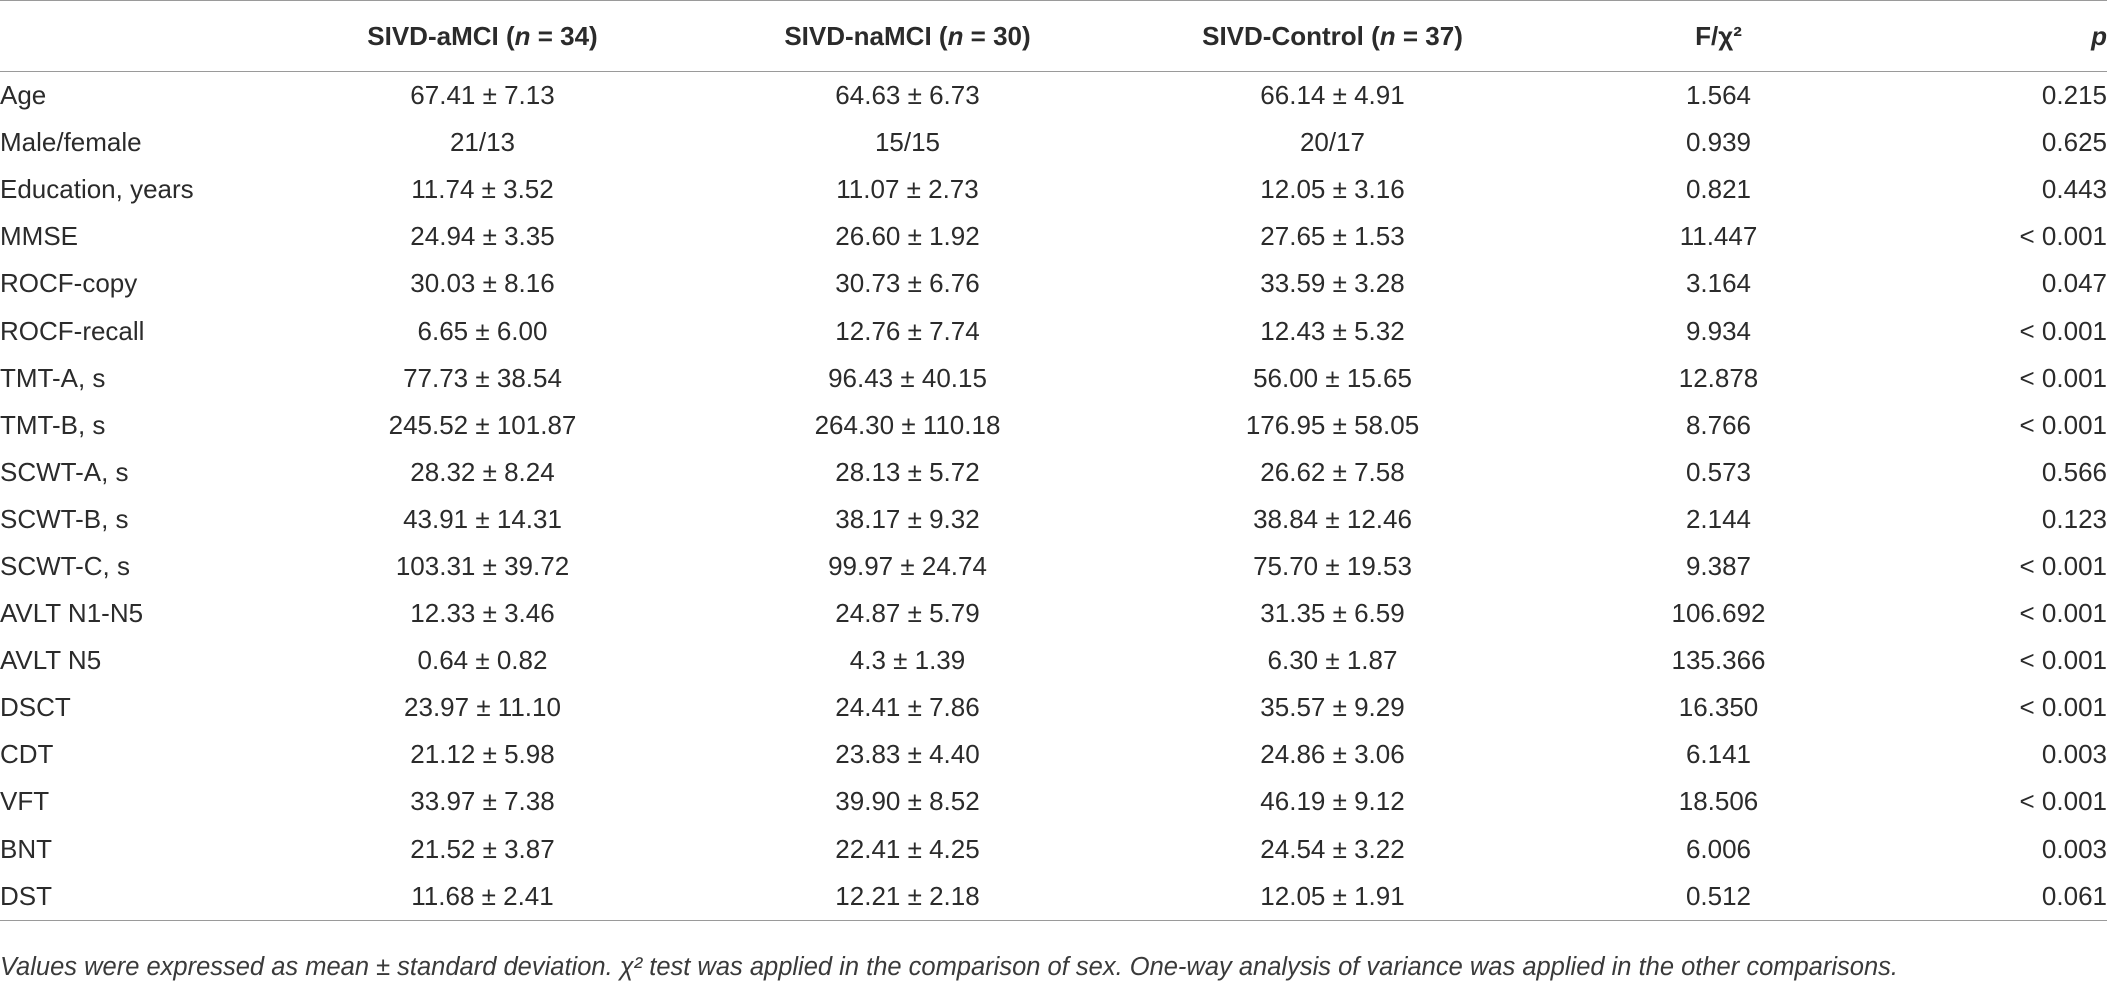  What do you see at coordinates (482, 848) in the screenshot?
I see `cell-amci: 21.52 ± 3.87` at bounding box center [482, 848].